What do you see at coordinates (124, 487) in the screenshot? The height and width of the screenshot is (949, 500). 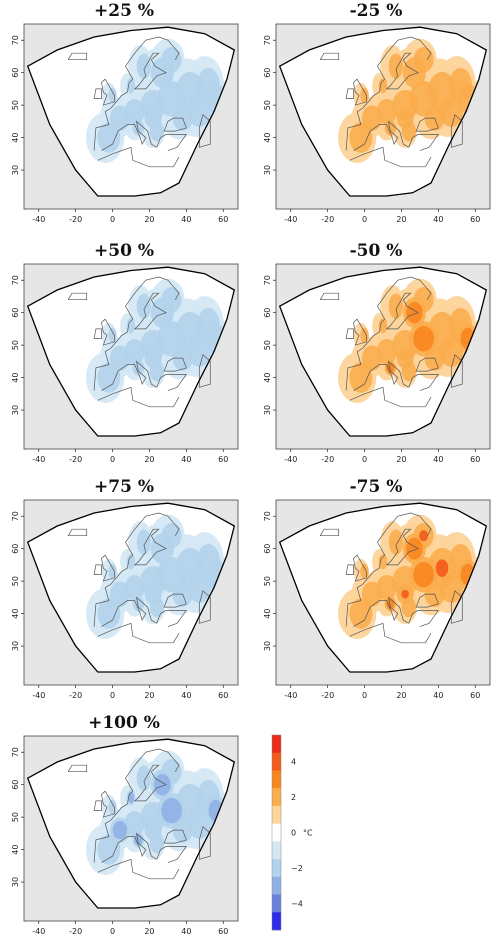 I see `panel-title: +75 %` at bounding box center [124, 487].